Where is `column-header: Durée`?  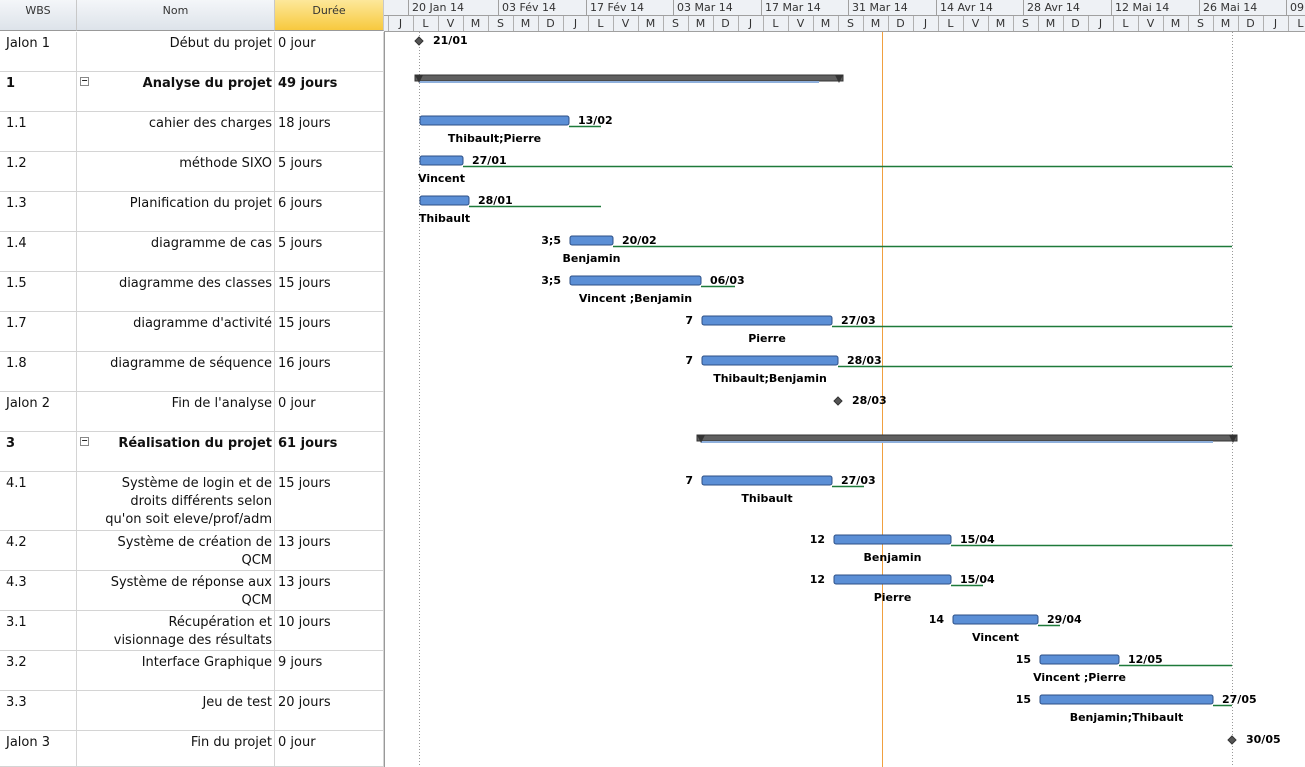
column-header: Durée is located at coordinates (329, 15).